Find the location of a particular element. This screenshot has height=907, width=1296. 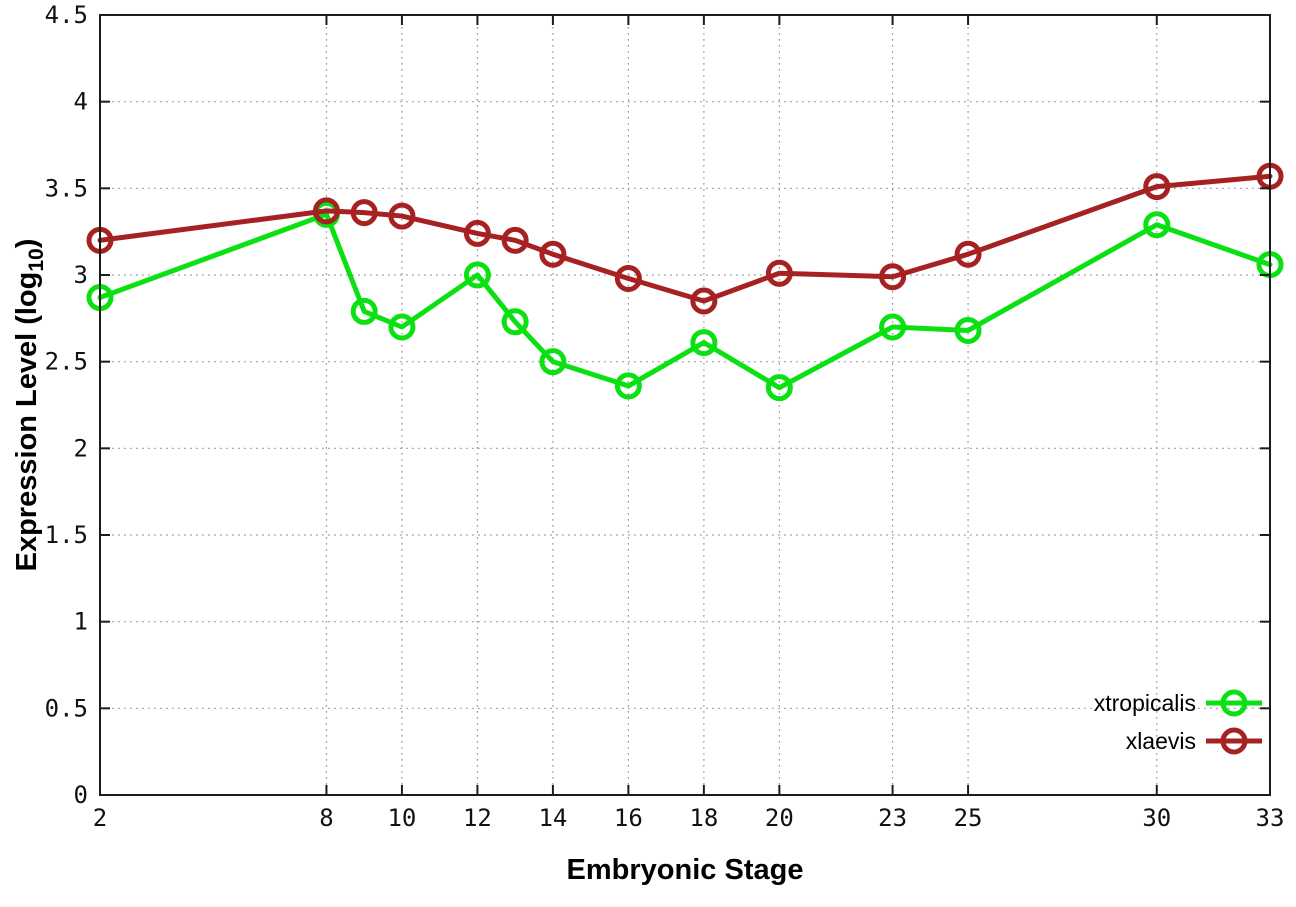

y-tick-label: 1.5 is located at coordinates (66, 535).